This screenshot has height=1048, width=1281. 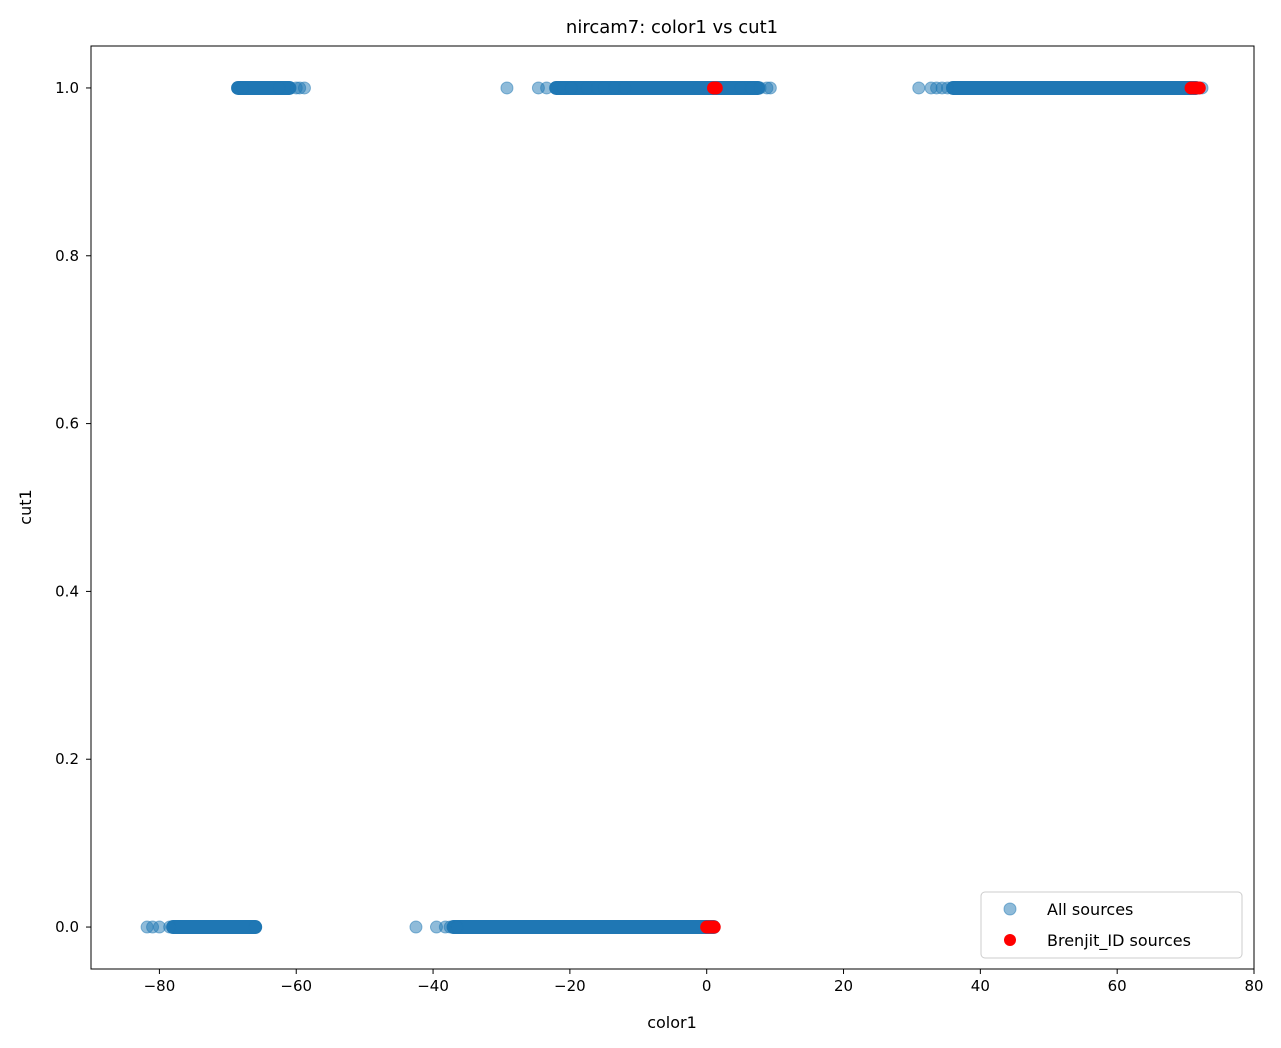 I want to click on legend-label-brenjit-sources: Brenjit_ID sources, so click(x=1119, y=941).